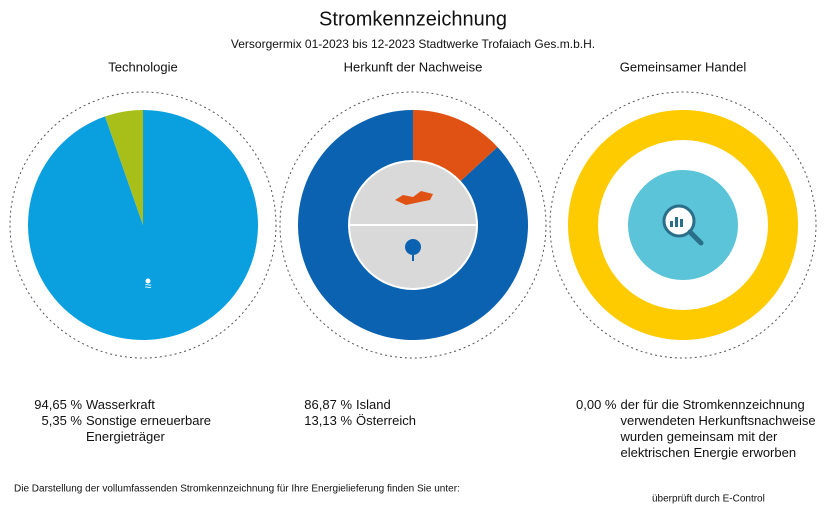  I want to click on legend-label: Island, so click(373, 404).